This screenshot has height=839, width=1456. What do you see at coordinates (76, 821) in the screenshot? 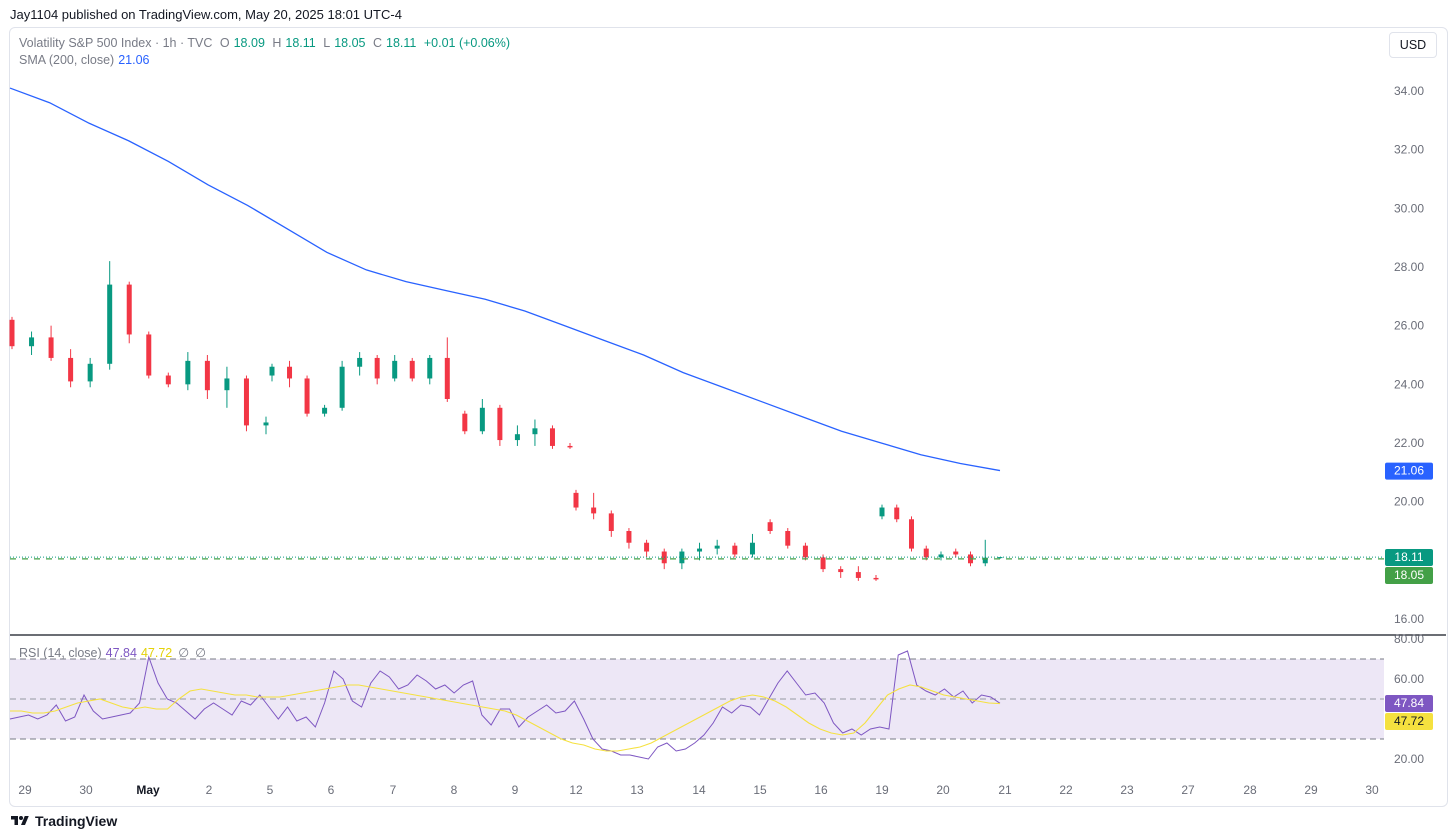
I see `footer-brand-label: TradingView` at bounding box center [76, 821].